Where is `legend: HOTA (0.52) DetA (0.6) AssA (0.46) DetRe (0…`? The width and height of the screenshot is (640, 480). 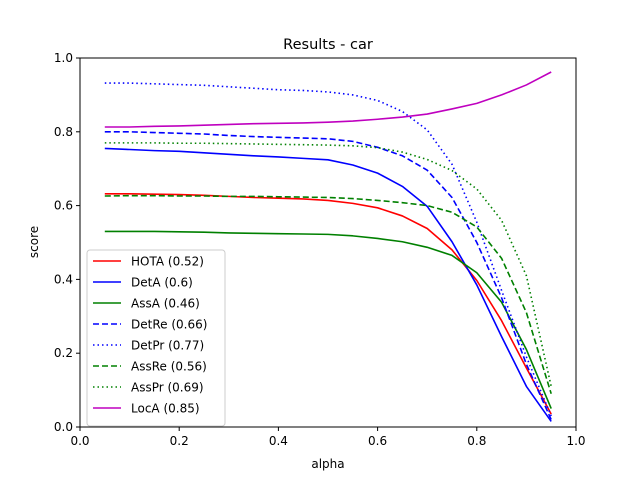 legend: HOTA (0.52) DetA (0.6) AssA (0.46) DetRe (0… is located at coordinates (156, 338).